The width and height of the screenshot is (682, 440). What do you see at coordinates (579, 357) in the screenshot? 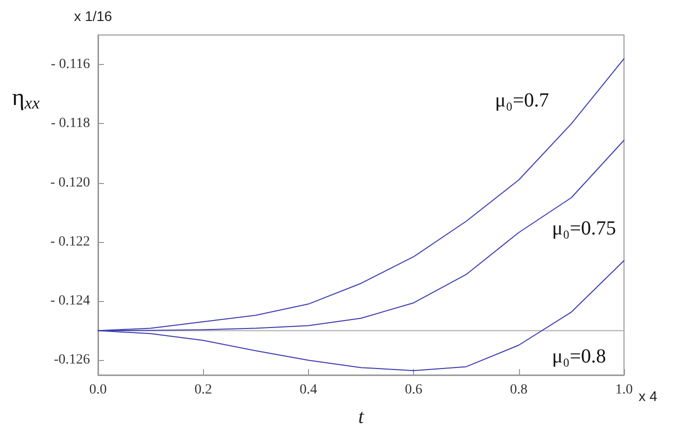
I see `series-label: μ₀=0.8` at bounding box center [579, 357].